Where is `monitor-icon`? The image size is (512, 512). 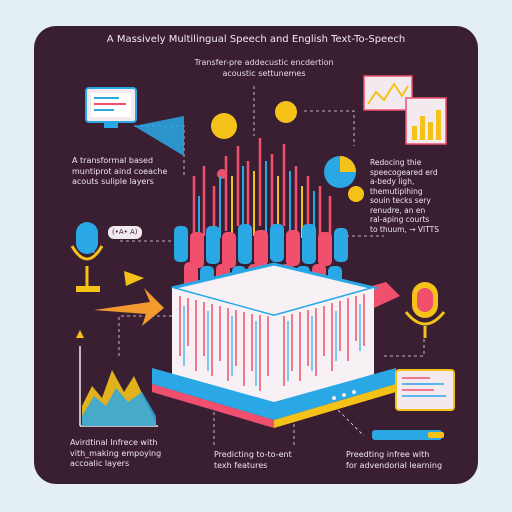
monitor-icon is located at coordinates (413, 404).